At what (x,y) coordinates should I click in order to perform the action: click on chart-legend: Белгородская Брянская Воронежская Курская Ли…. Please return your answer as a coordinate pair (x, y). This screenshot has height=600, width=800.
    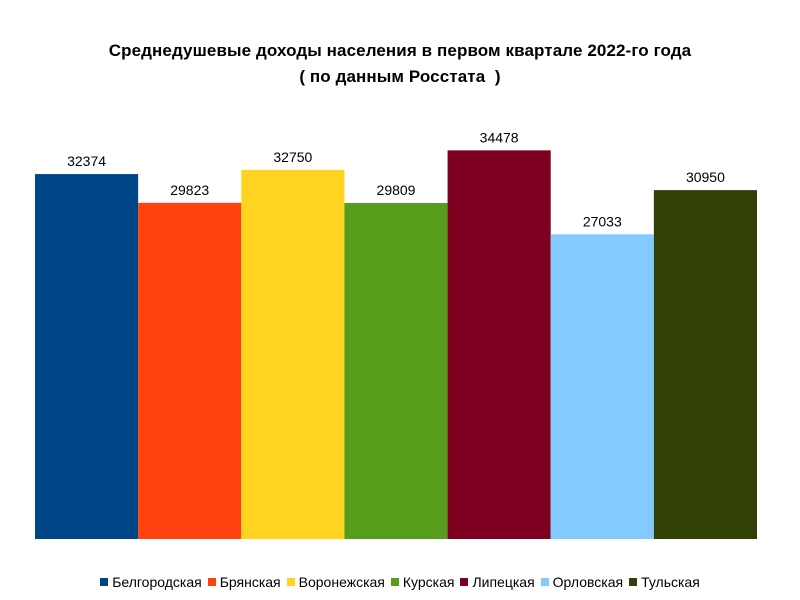
    Looking at the image, I should click on (400, 582).